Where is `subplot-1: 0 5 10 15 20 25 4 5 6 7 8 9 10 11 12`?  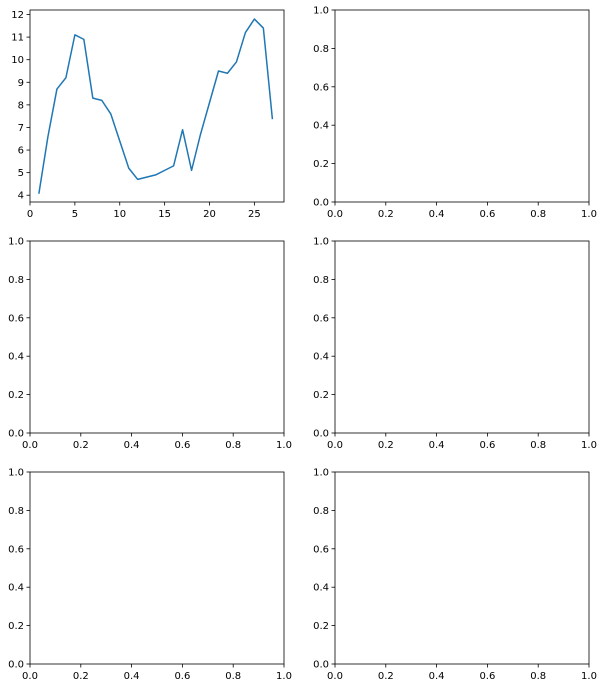
subplot-1: 0 5 10 15 20 25 4 5 6 7 8 9 10 11 12 is located at coordinates (148, 114).